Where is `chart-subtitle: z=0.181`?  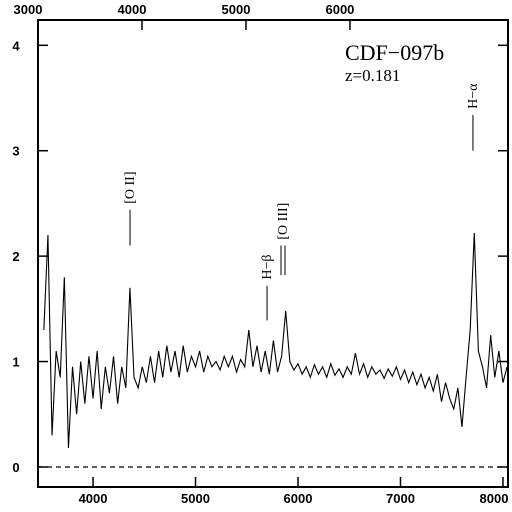 chart-subtitle: z=0.181 is located at coordinates (372, 75).